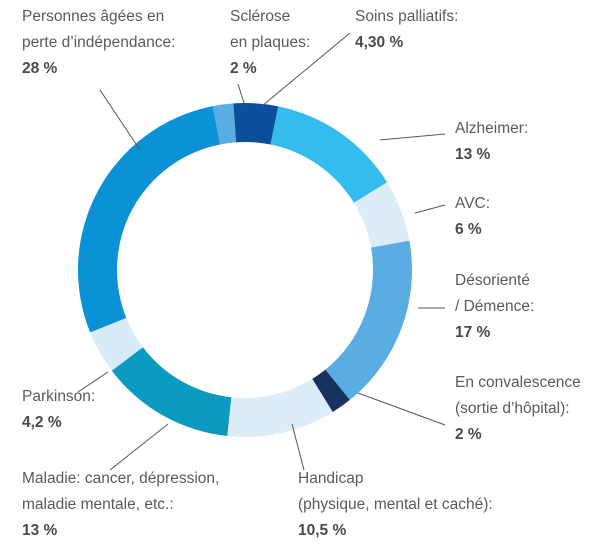  What do you see at coordinates (270, 29) in the screenshot?
I see `category-label: Sclérose en plaques:` at bounding box center [270, 29].